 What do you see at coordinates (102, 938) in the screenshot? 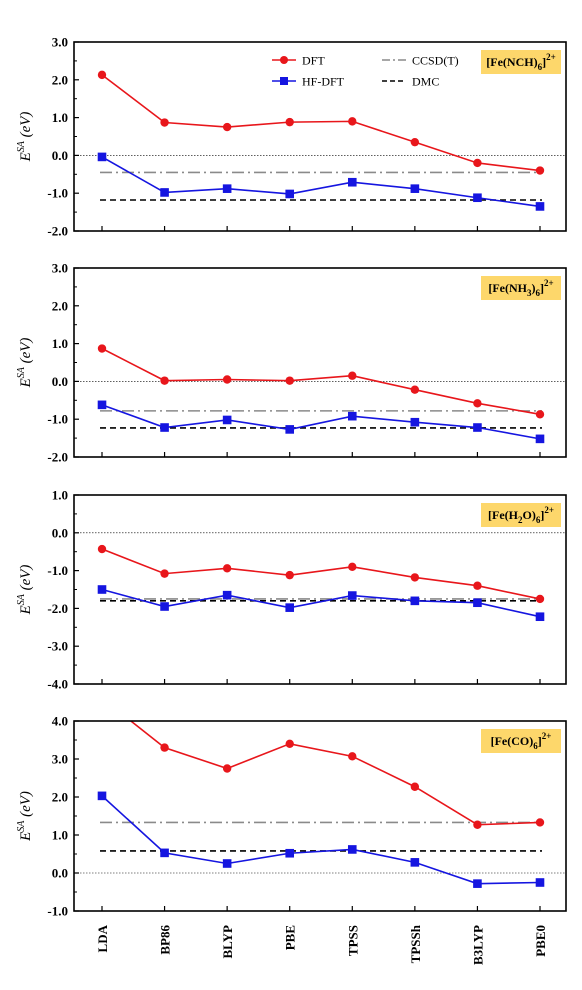
I see `x-category-label-LDA: LDA` at bounding box center [102, 938].